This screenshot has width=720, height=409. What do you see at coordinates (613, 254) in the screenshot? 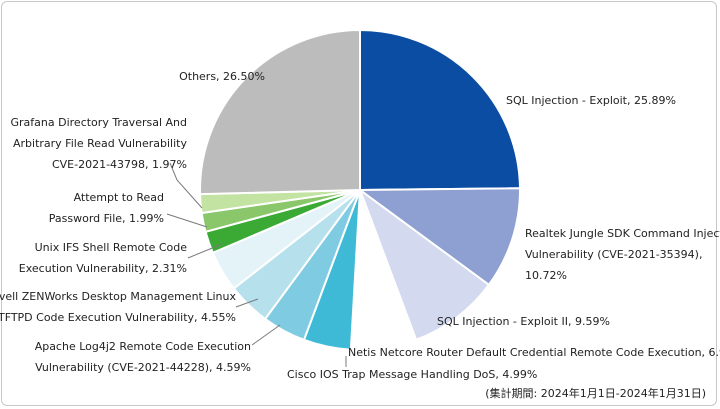
I see `slice-label-line: Vulnerability (CVE-2021-35394),` at bounding box center [613, 254].